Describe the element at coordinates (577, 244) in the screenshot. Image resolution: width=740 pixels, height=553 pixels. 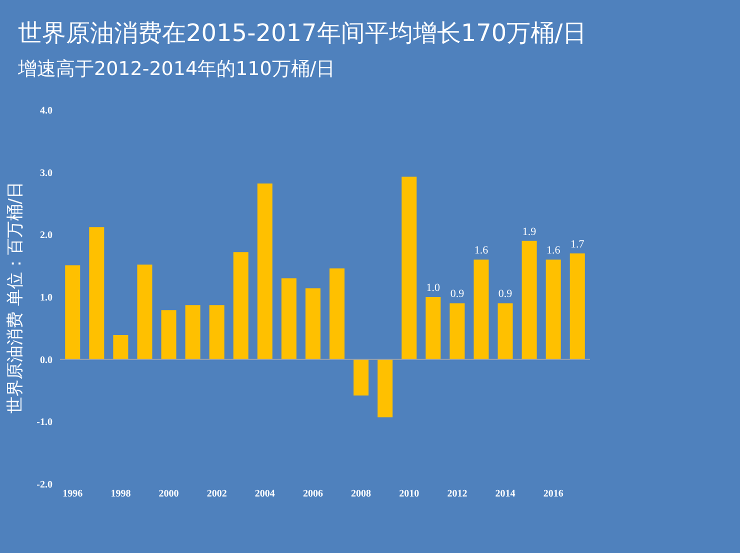
I see `data-label: 1.7` at that location.